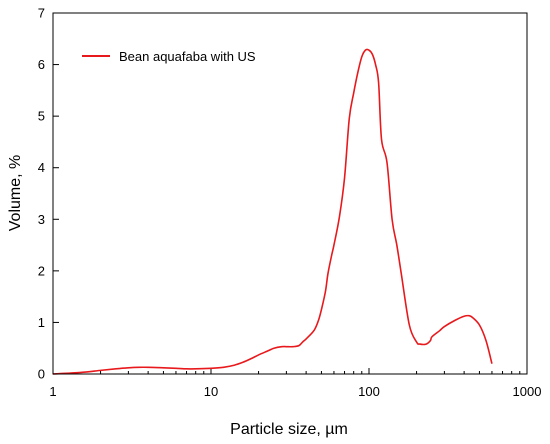 The height and width of the screenshot is (444, 550). What do you see at coordinates (41, 13) in the screenshot?
I see `y-tick-label: 7` at bounding box center [41, 13].